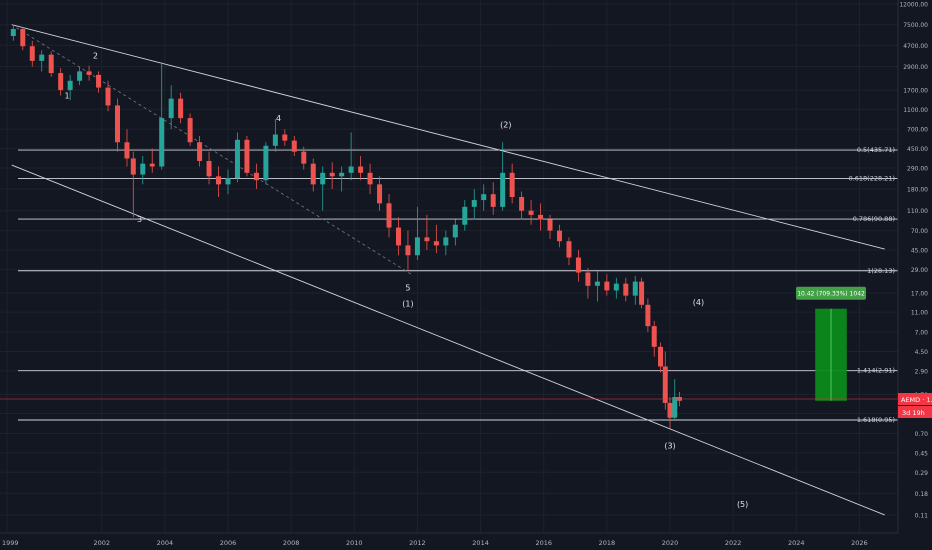  Describe the element at coordinates (859, 543) in the screenshot. I see `time-tick-label: 2026` at that location.